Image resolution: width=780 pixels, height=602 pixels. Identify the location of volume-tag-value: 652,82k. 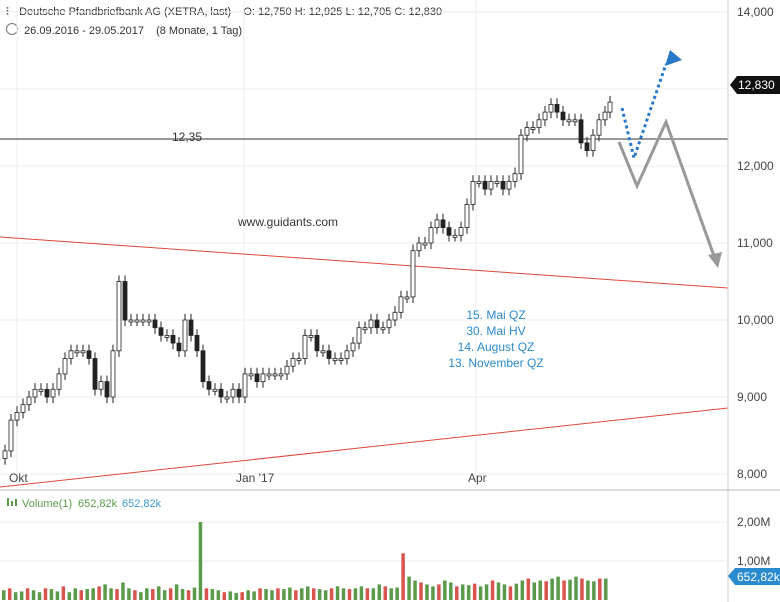
(758, 577).